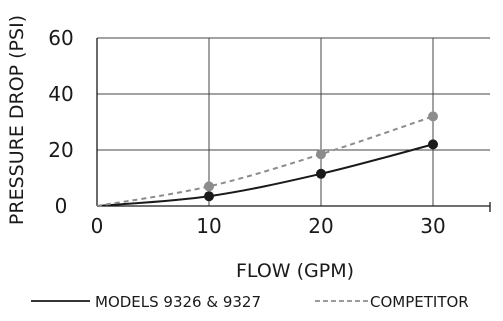 This screenshot has width=503, height=321. What do you see at coordinates (61, 206) in the screenshot?
I see `y-tick-label-0: 0` at bounding box center [61, 206].